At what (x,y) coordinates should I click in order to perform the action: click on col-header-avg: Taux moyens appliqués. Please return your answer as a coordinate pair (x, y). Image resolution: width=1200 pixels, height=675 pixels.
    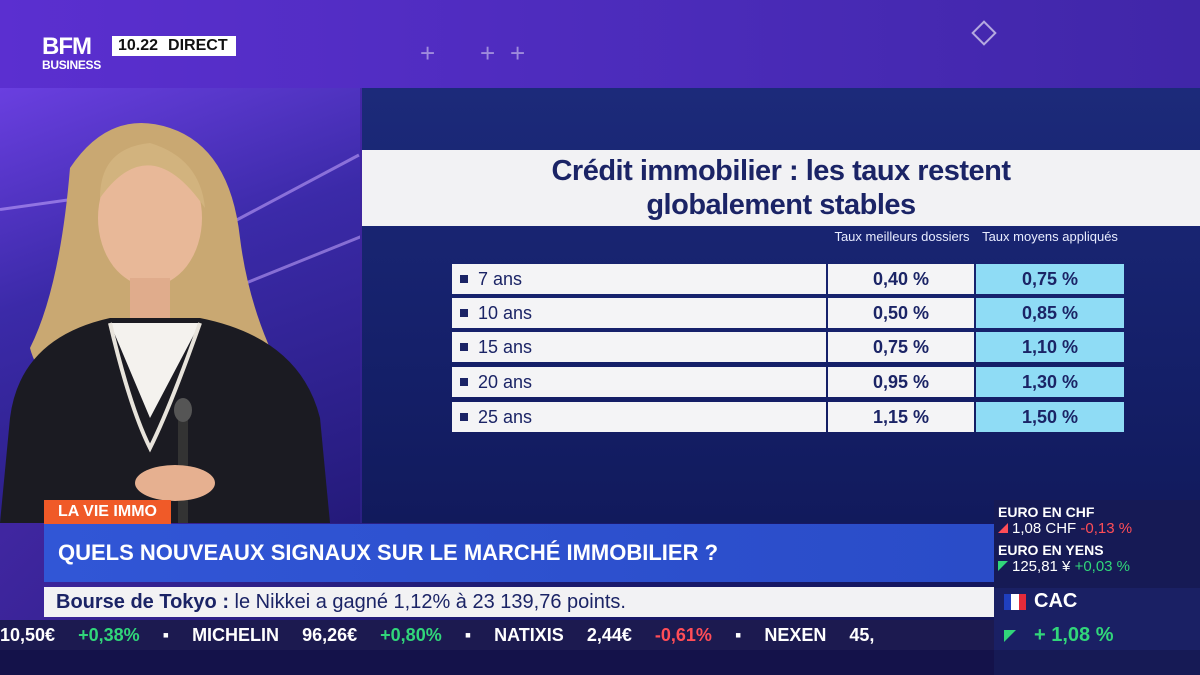
    Looking at the image, I should click on (1050, 236).